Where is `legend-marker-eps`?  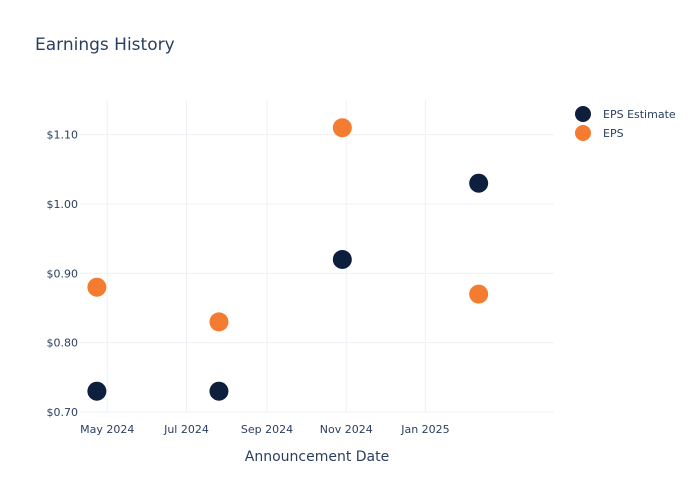
legend-marker-eps is located at coordinates (583, 133).